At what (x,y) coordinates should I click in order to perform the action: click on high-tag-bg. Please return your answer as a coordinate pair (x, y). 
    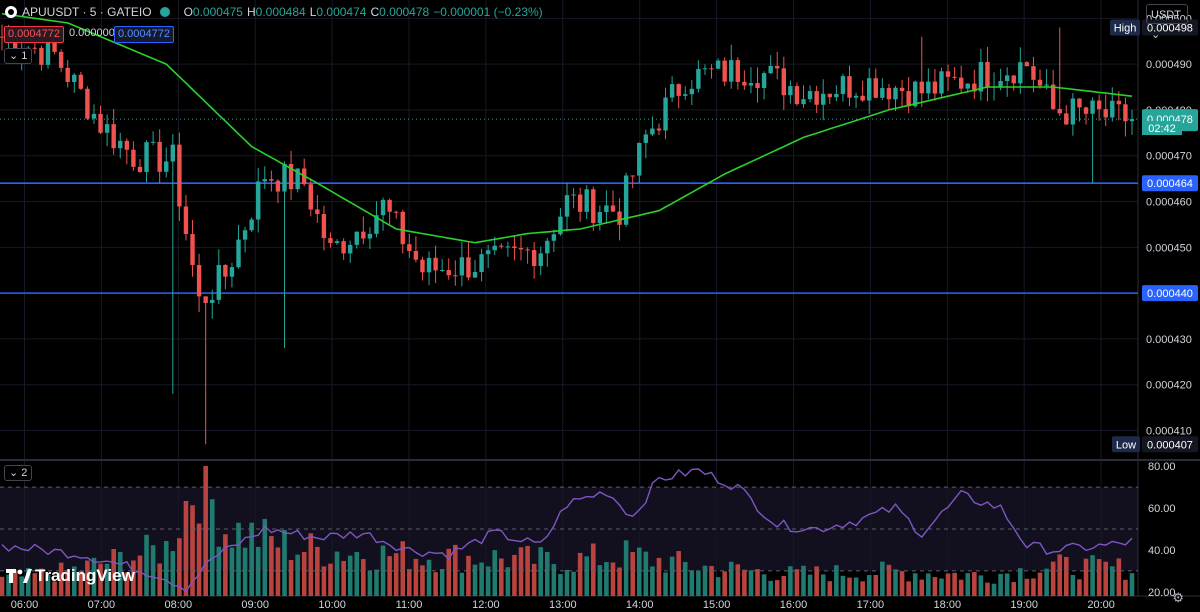
    Looking at the image, I should click on (1125, 27).